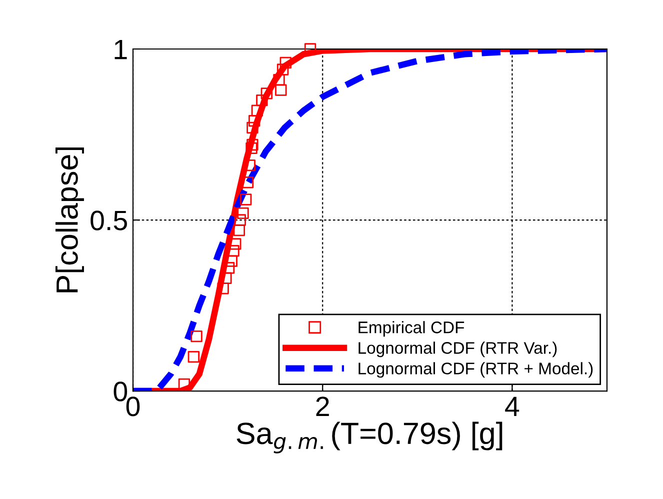  I want to click on x-axis-title: Sa$_{g.m.}$(T=0.79s) [g], so click(369, 438).